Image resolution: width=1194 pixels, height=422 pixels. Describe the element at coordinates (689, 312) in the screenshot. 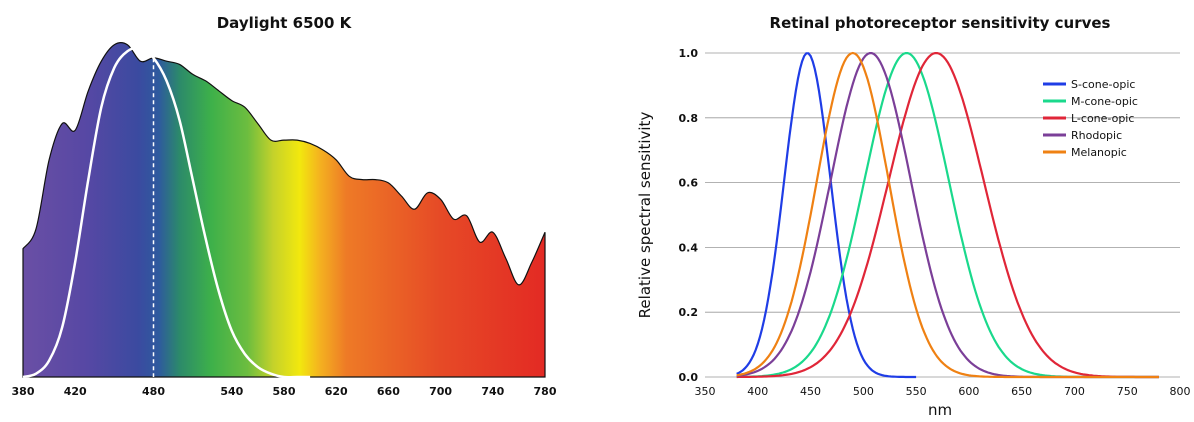

I see `photoreceptor-y-tick-label: 0.2` at that location.